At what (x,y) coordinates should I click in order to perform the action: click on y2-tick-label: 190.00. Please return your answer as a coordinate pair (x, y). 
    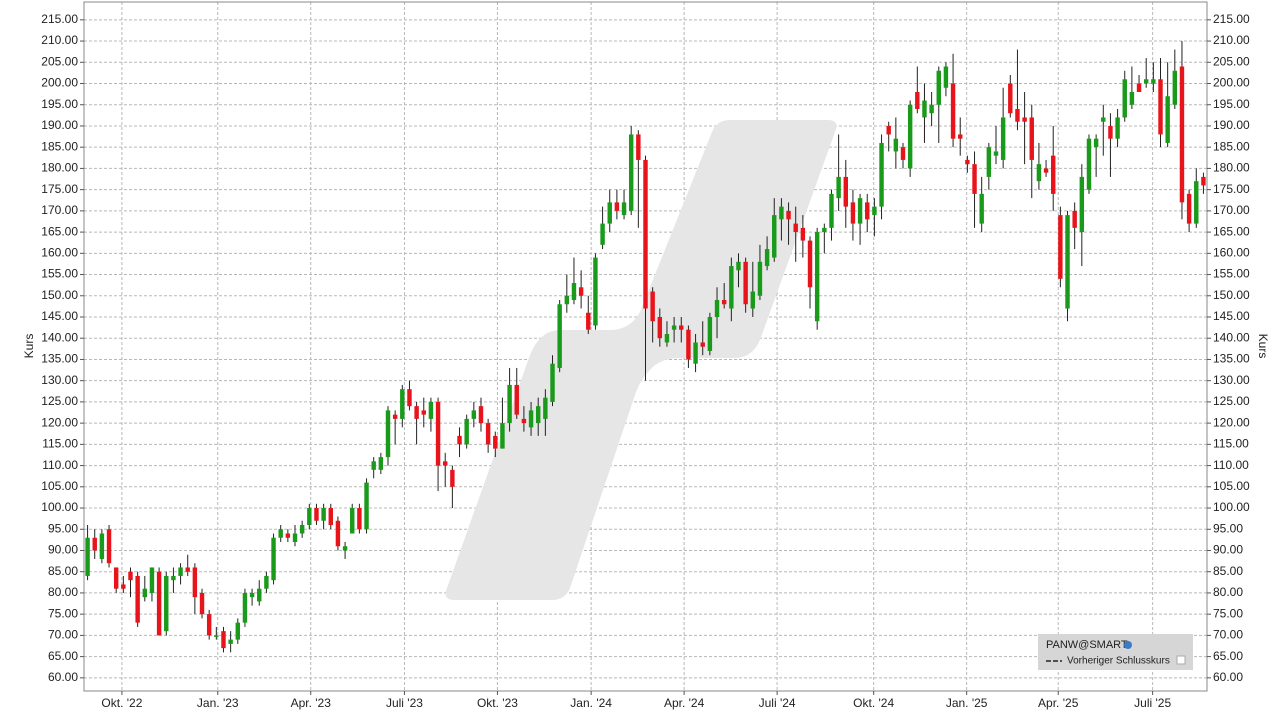
    Looking at the image, I should click on (1231, 125).